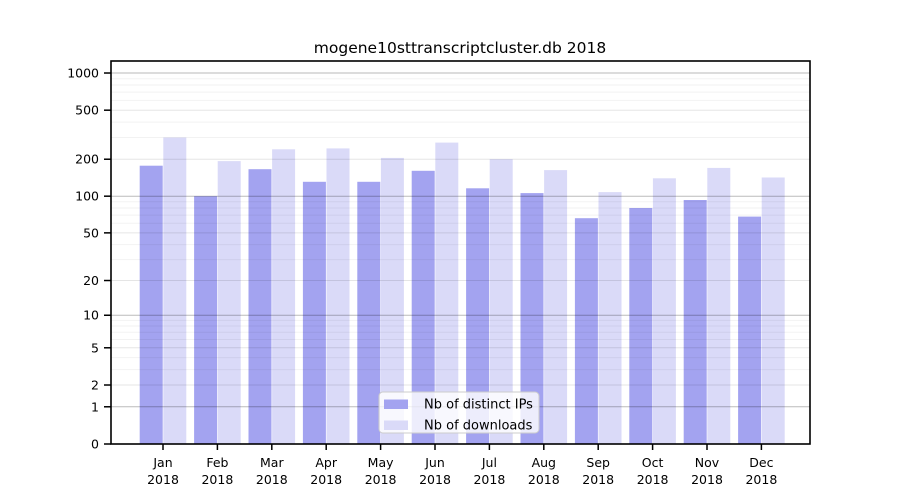 The width and height of the screenshot is (900, 504). What do you see at coordinates (598, 462) in the screenshot?
I see `x-tick-label-month: Sep` at bounding box center [598, 462].